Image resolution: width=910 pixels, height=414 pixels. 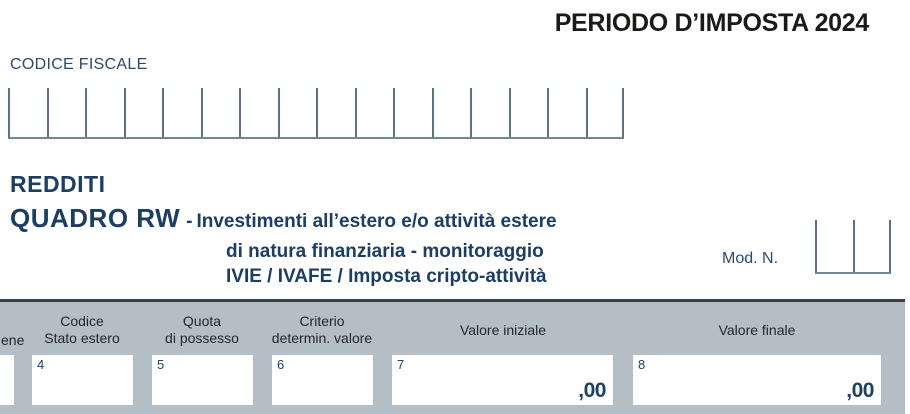 I want to click on input-box-criterio-determin-valore: 6, so click(x=322, y=380).